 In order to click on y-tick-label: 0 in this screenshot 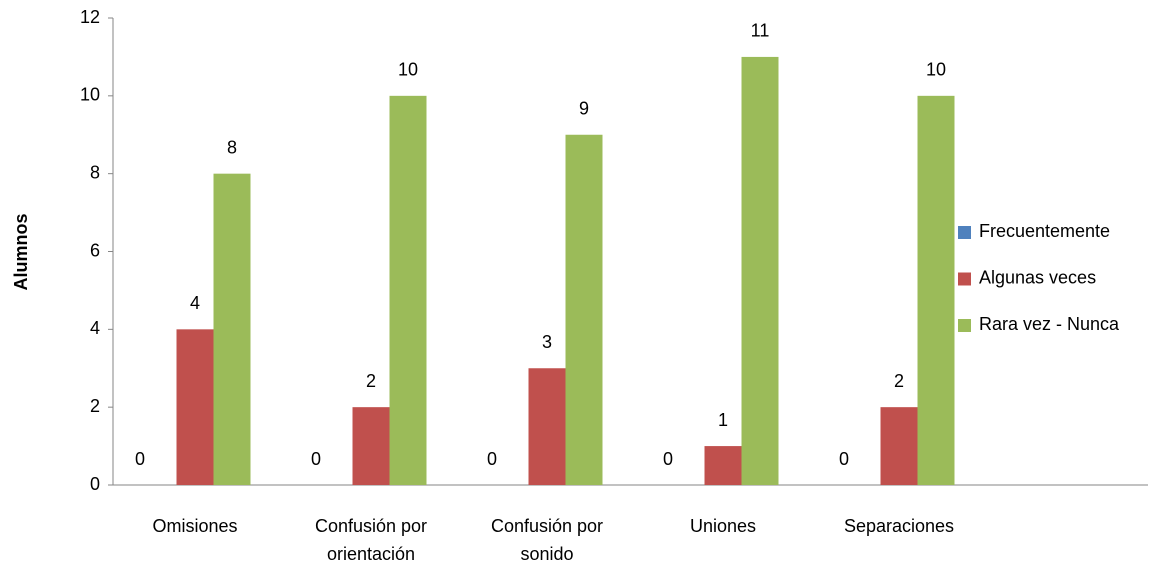, I will do `click(95, 484)`.